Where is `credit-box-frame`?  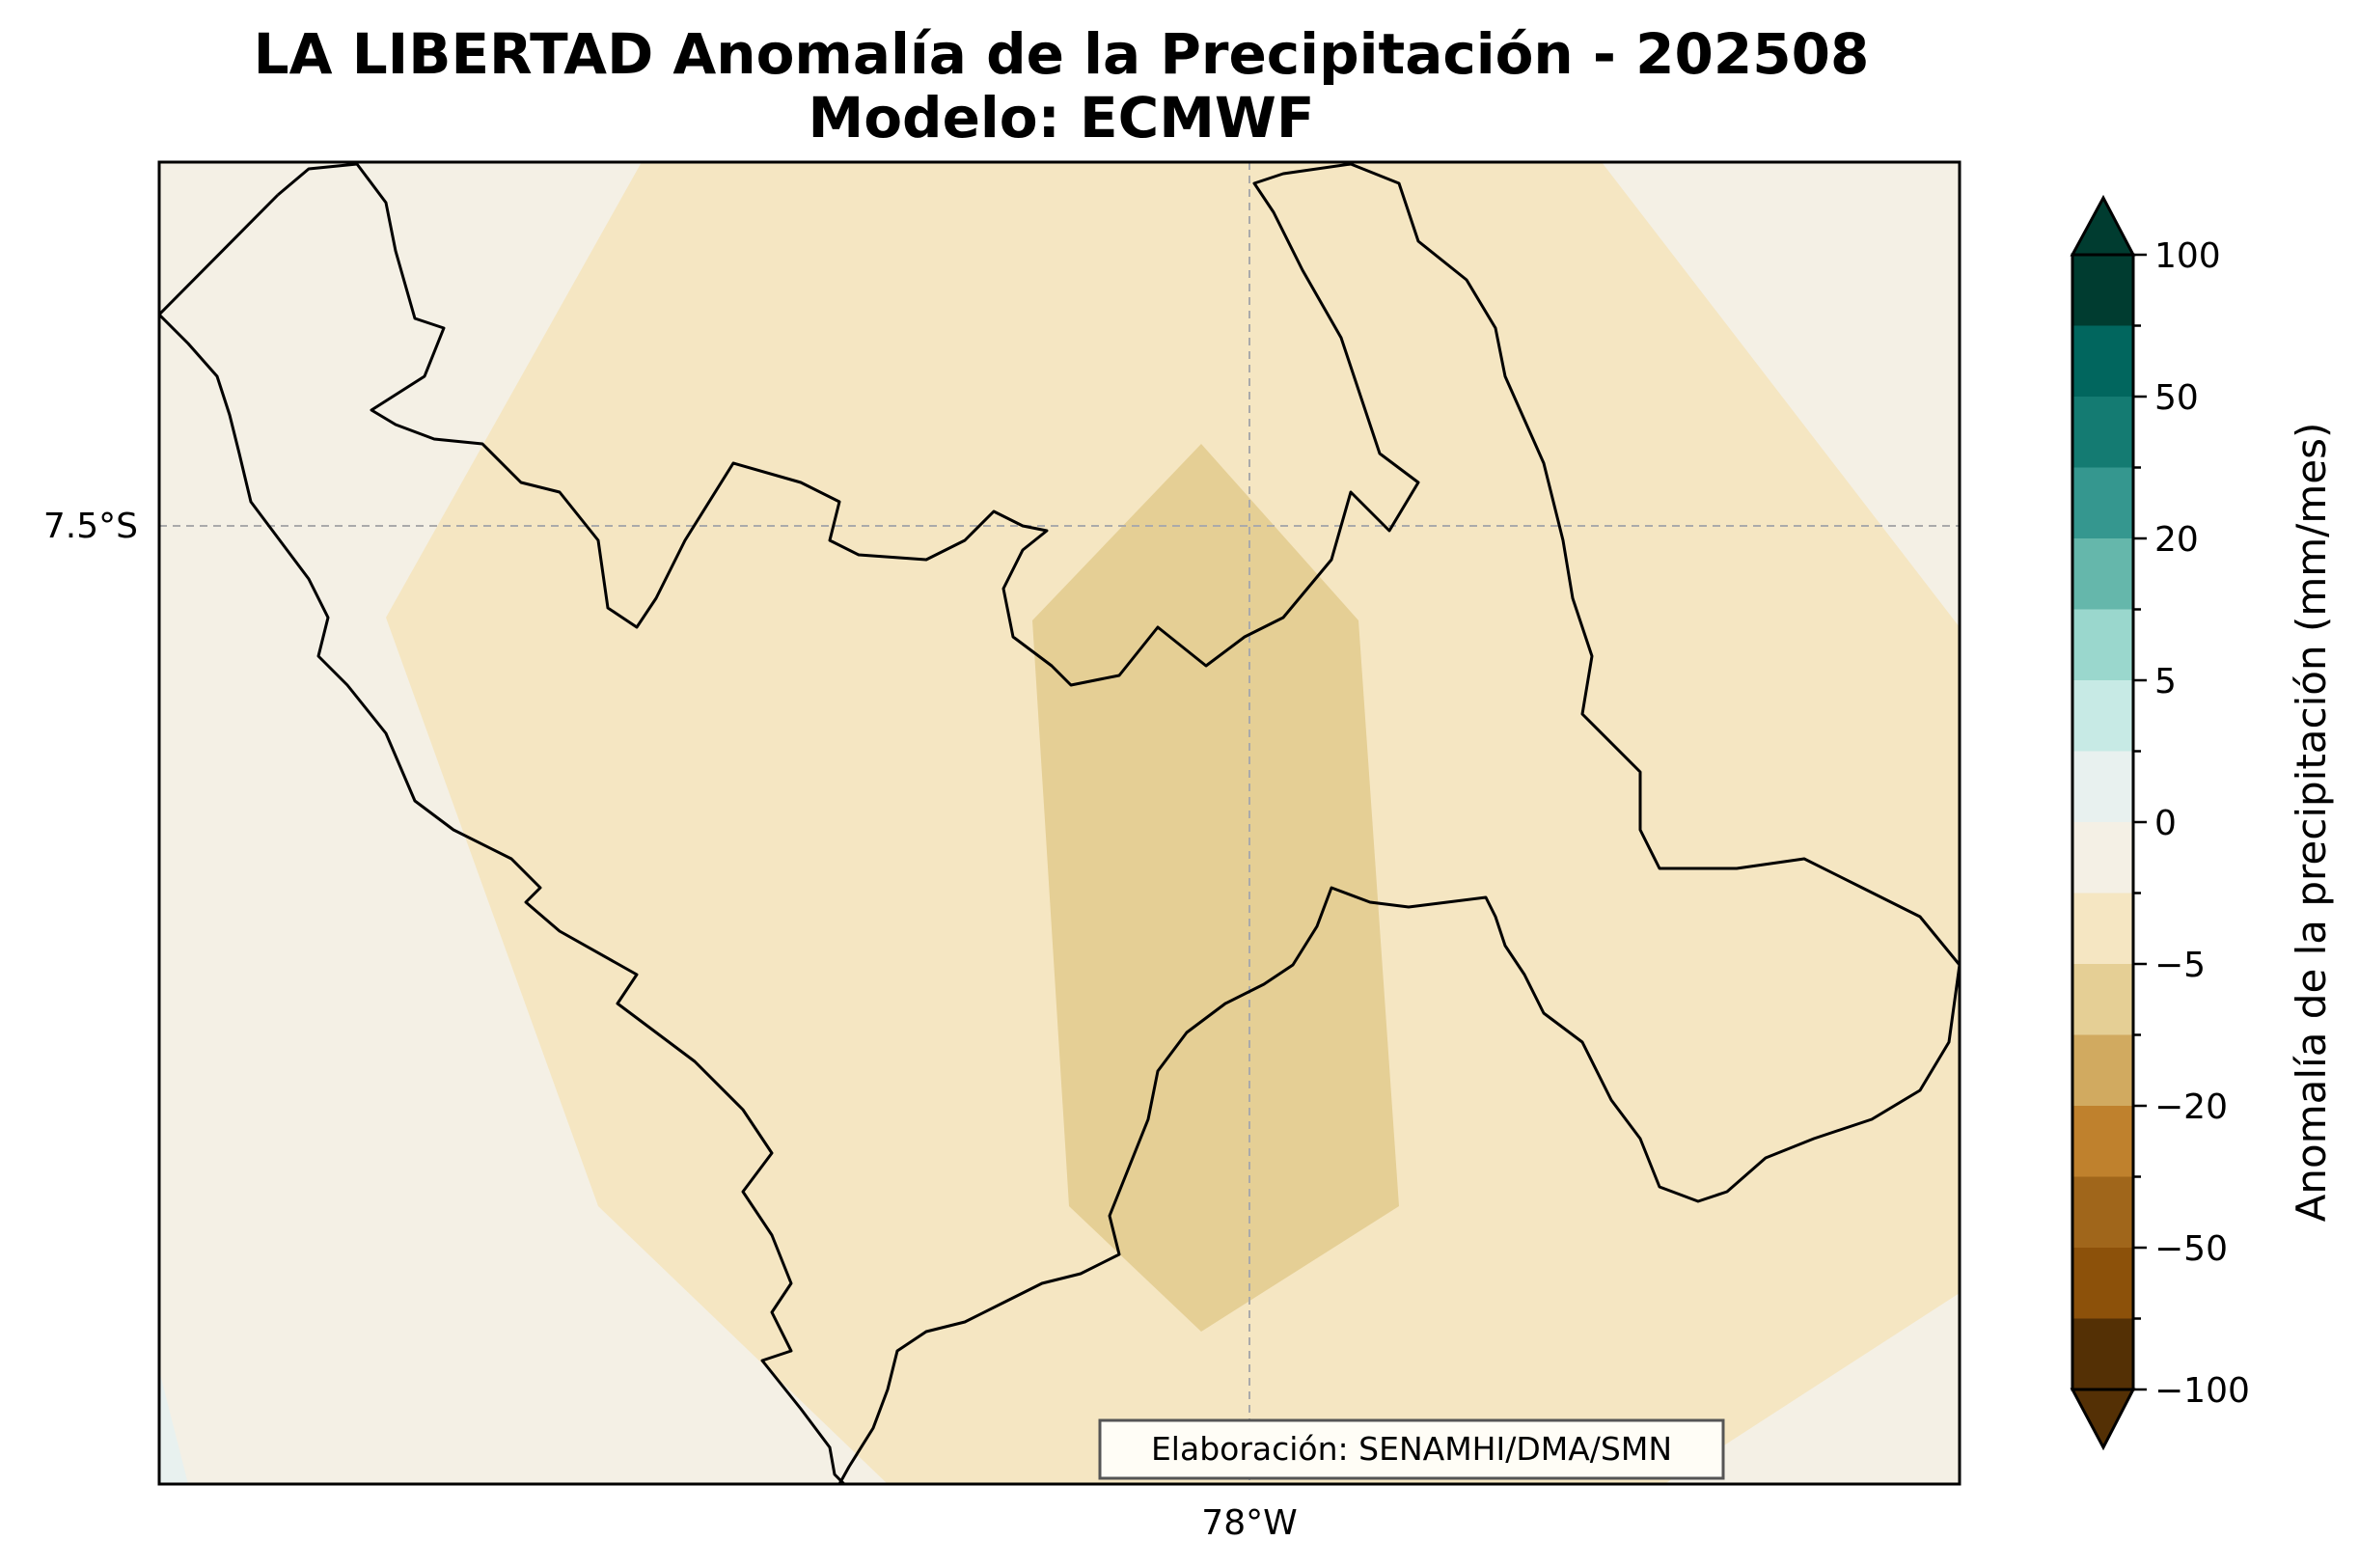 credit-box-frame is located at coordinates (1411, 1449).